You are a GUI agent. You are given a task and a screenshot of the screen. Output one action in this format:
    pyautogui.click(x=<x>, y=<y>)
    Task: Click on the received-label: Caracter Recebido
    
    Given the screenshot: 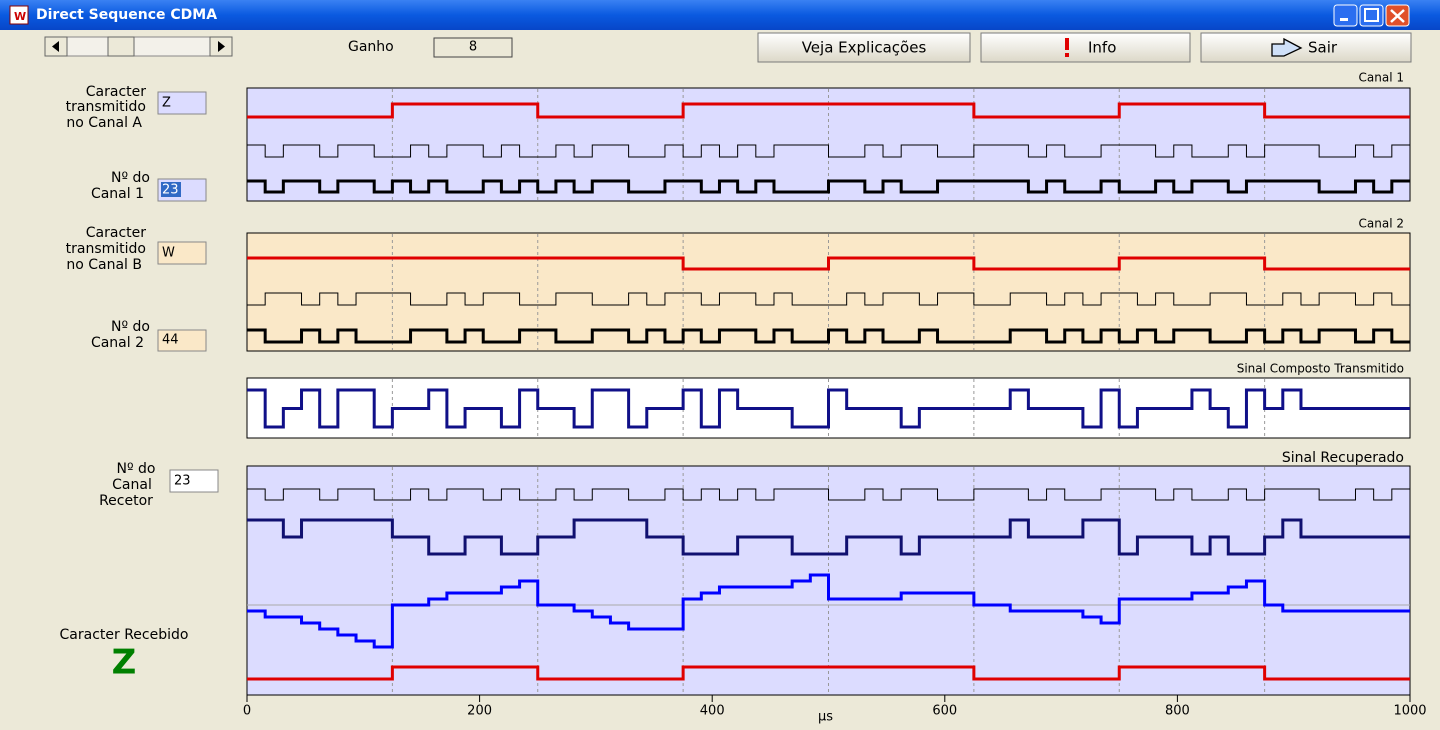 What is the action you would take?
    pyautogui.click(x=124, y=635)
    